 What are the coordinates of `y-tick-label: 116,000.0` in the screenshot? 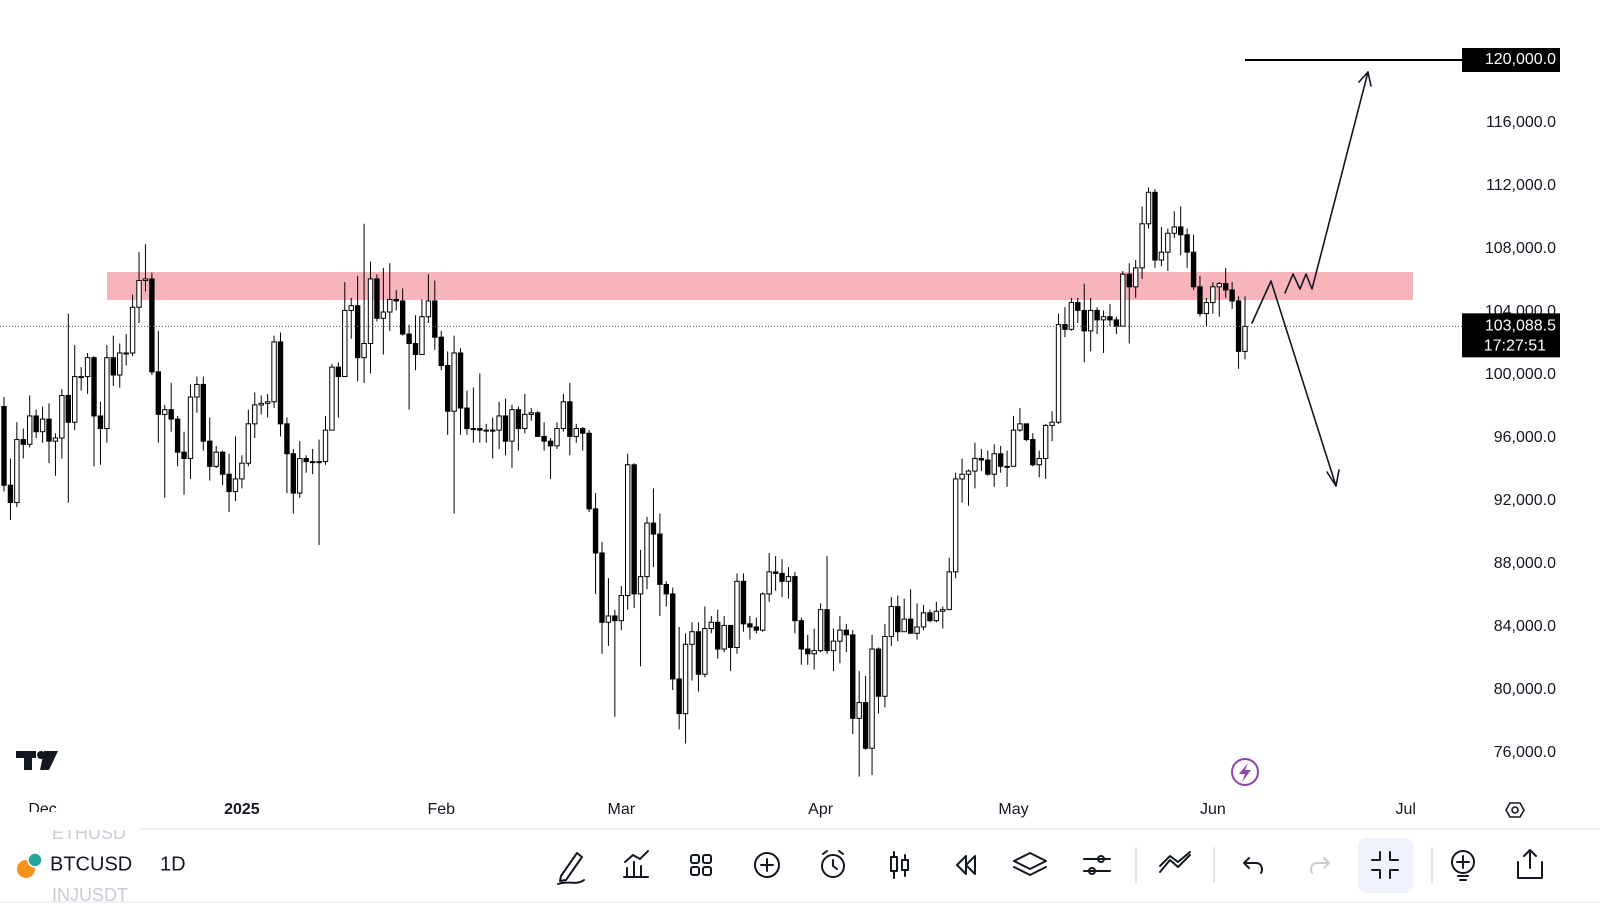 It's located at (1521, 122).